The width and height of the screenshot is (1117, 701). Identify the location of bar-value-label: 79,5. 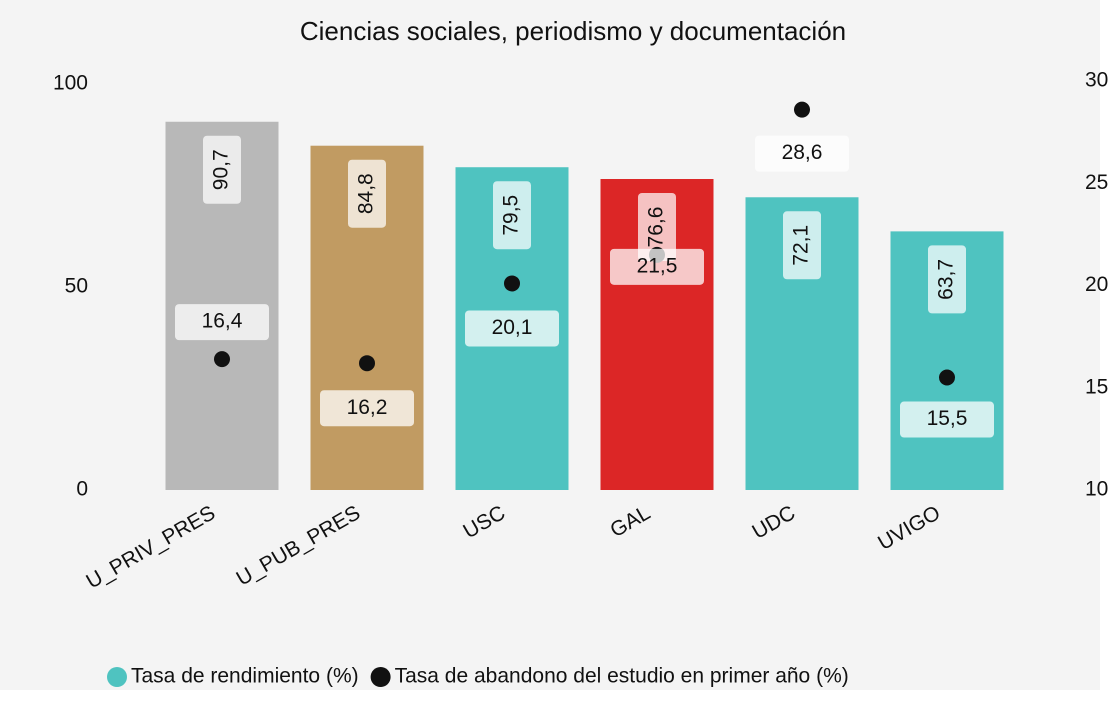
(511, 215).